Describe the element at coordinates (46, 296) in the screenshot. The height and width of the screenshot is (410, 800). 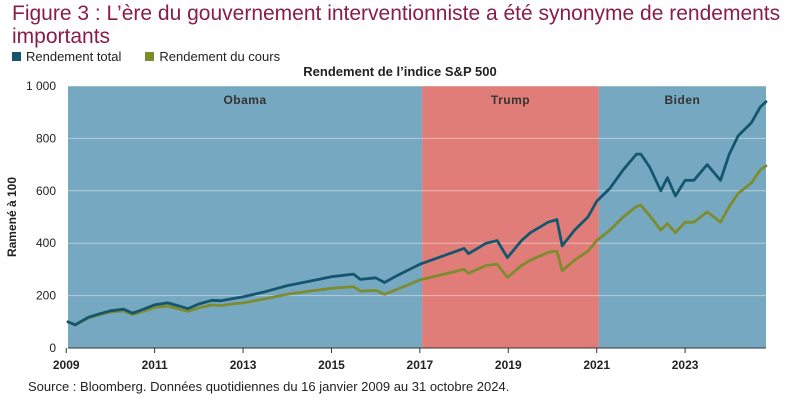
I see `y-tick-label: 200` at that location.